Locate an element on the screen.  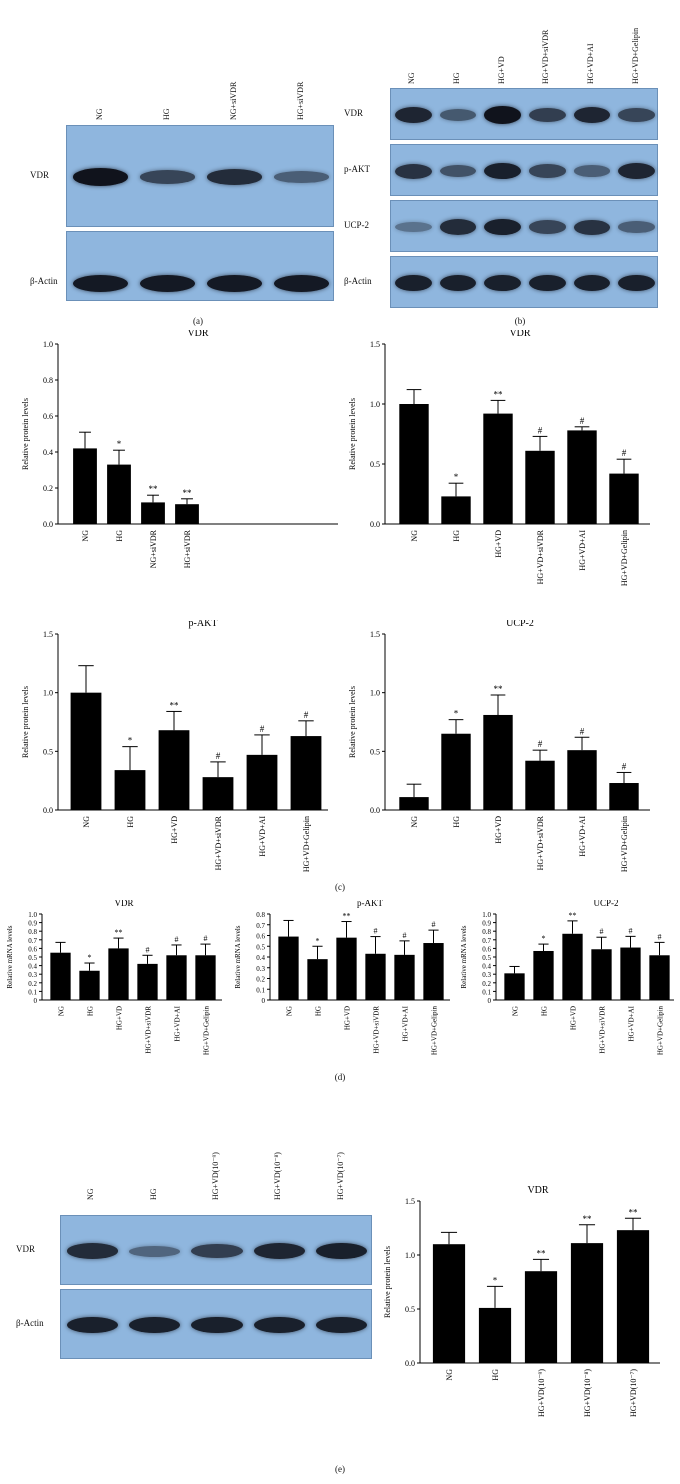
x-tick-label: HG+VD(10⁻⁹) is located at coordinates (541, 1393).